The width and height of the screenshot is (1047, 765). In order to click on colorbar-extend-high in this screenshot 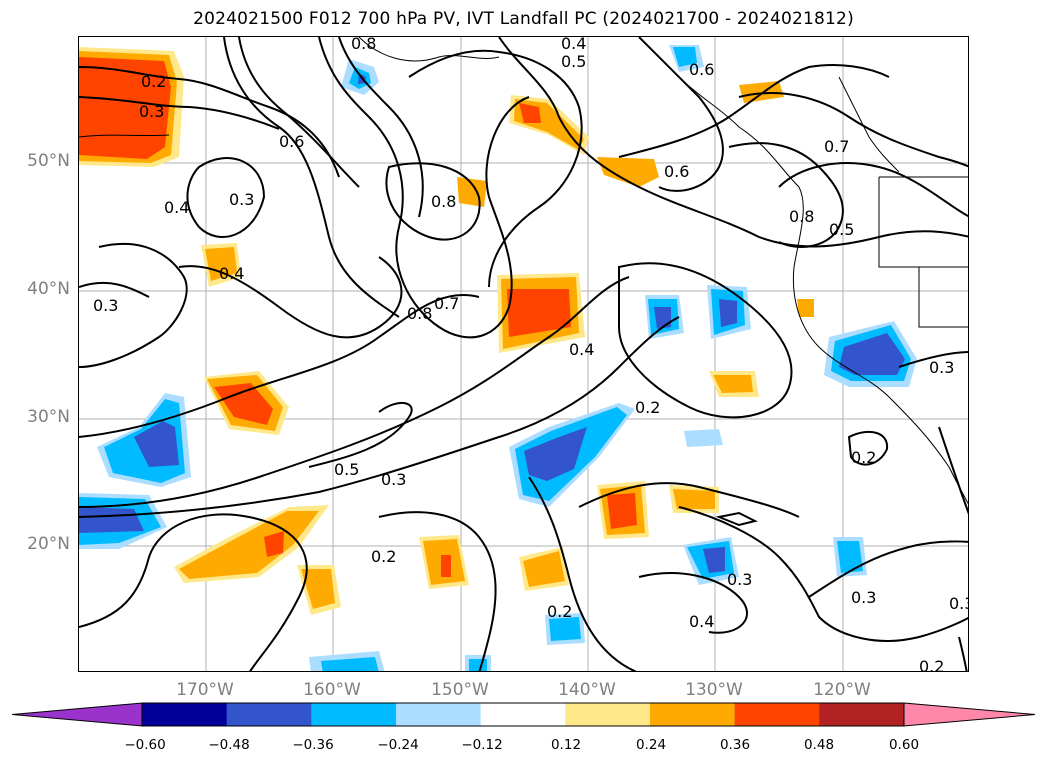, I will do `click(969, 714)`.